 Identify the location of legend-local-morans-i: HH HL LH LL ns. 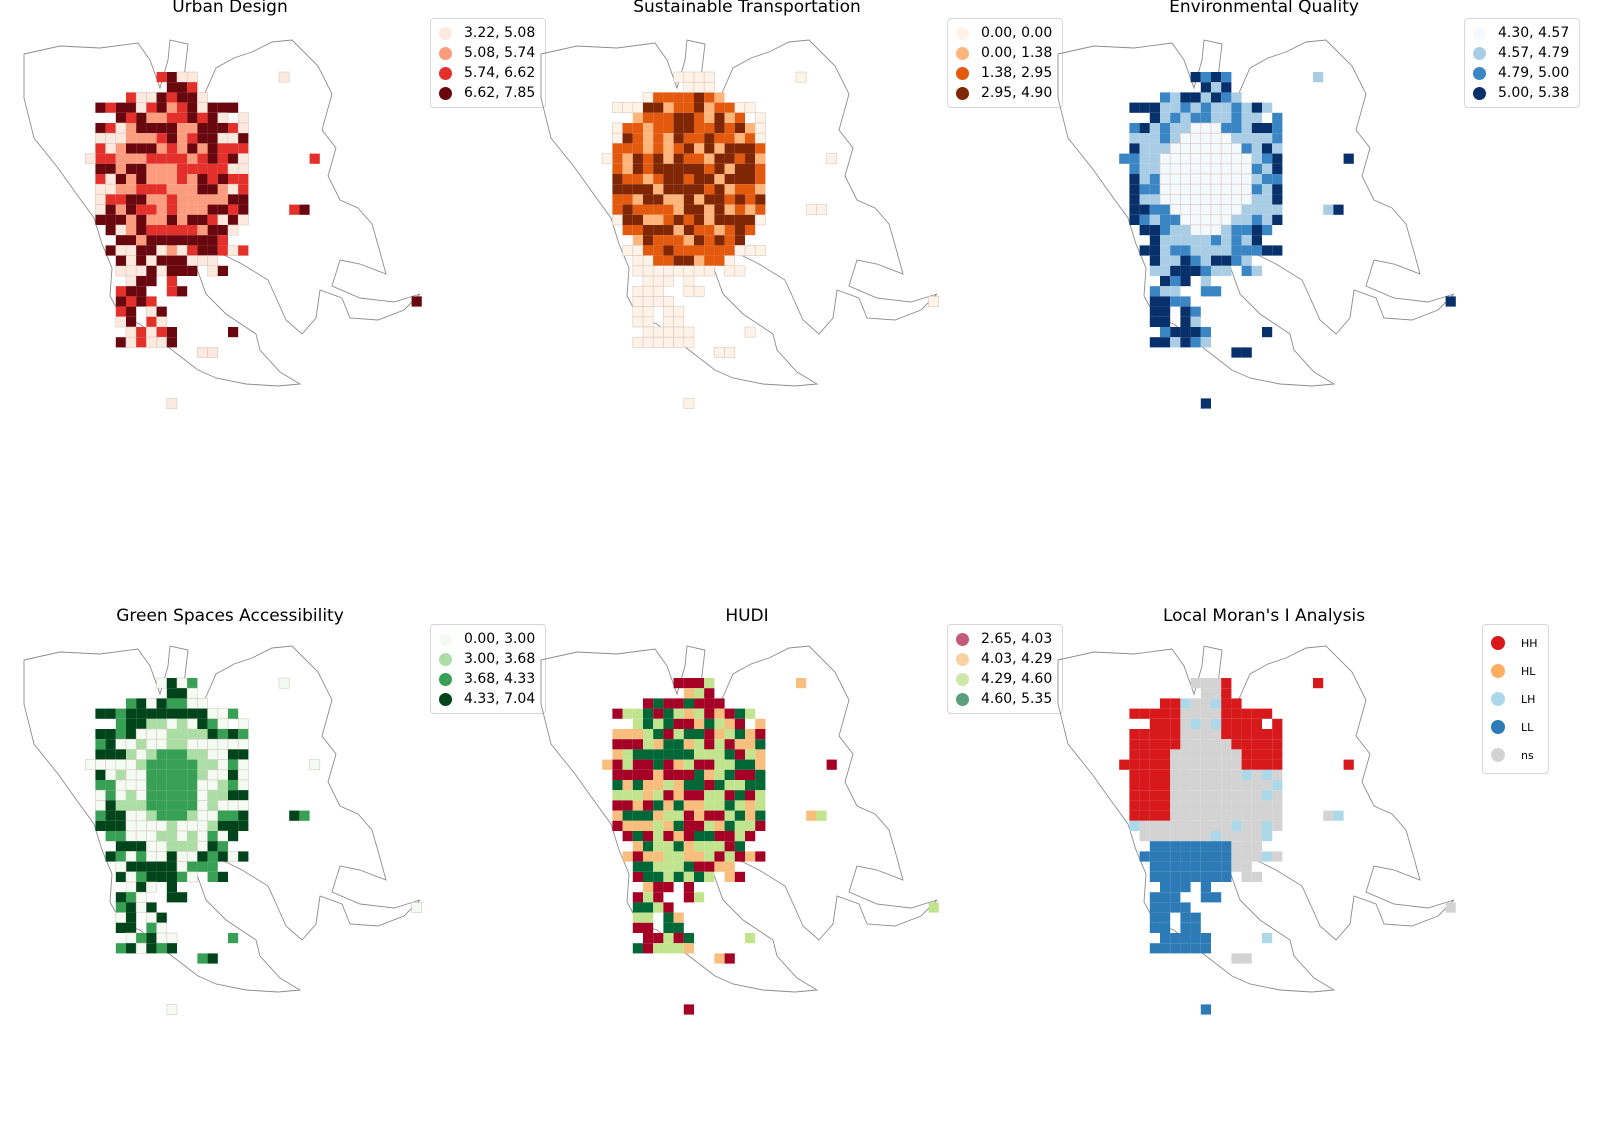
(1515, 699).